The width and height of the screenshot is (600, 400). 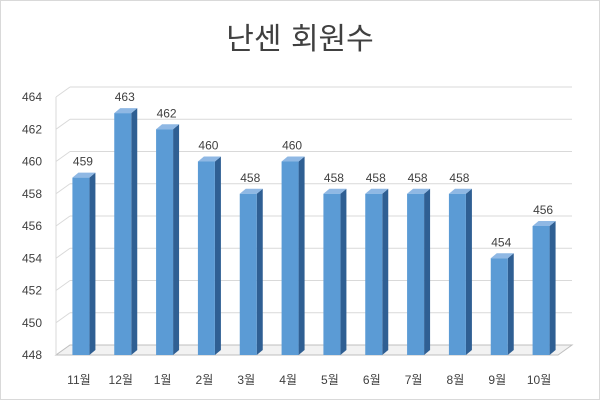 I want to click on y-tick-label: 464, so click(x=32, y=97).